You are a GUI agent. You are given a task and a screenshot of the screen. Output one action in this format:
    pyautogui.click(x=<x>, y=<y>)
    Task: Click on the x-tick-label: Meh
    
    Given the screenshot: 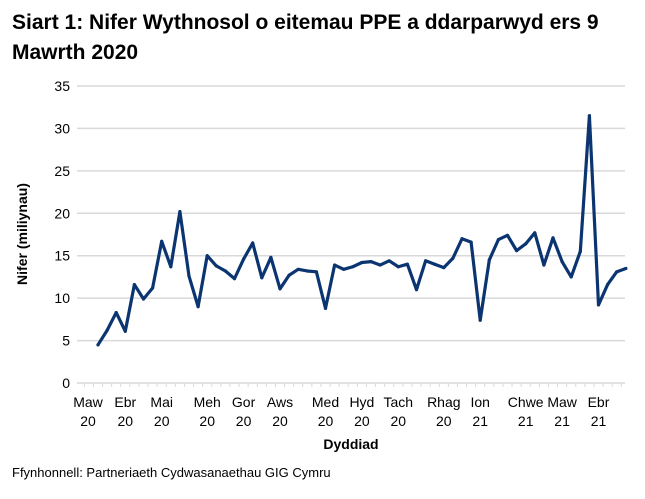 What is the action you would take?
    pyautogui.click(x=207, y=402)
    